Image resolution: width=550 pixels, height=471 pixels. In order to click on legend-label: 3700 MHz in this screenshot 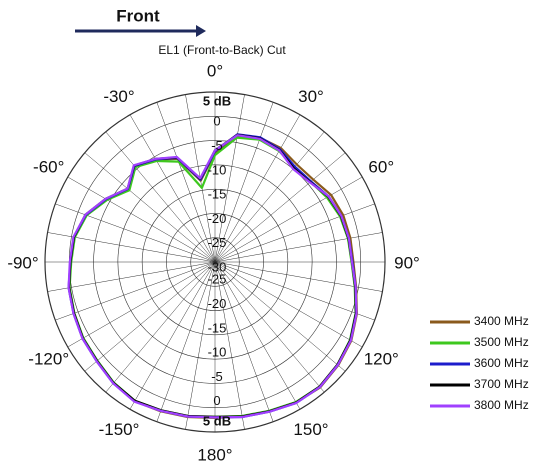, I will do `click(501, 384)`.